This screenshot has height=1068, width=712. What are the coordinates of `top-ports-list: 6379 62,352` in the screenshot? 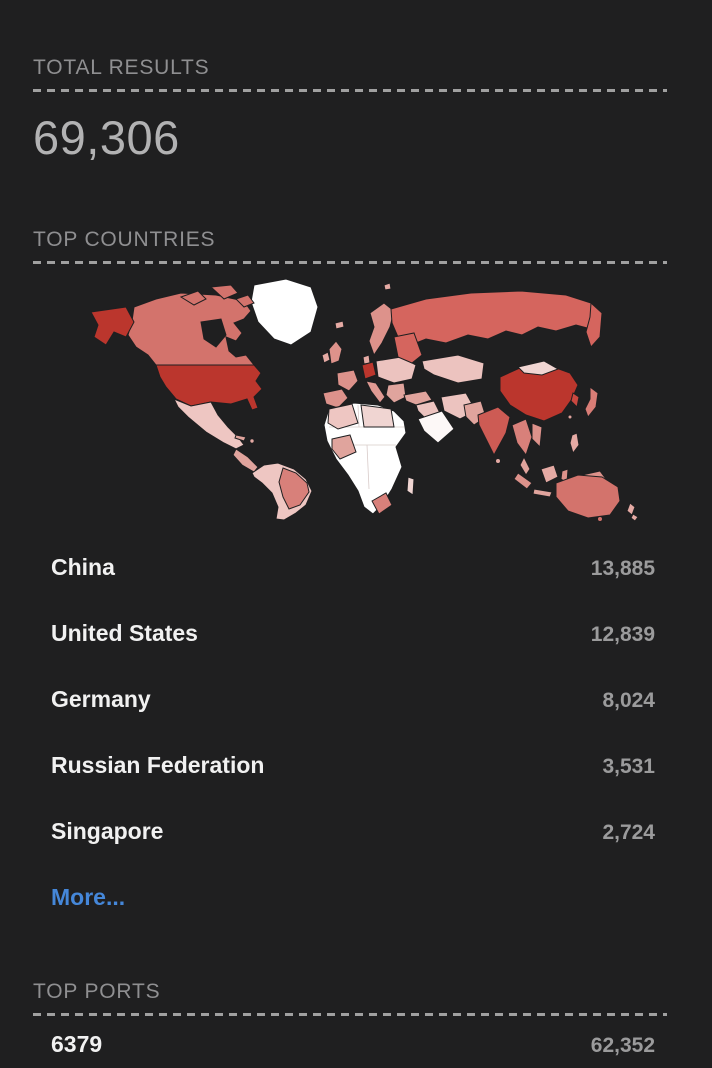 It's located at (350, 1042).